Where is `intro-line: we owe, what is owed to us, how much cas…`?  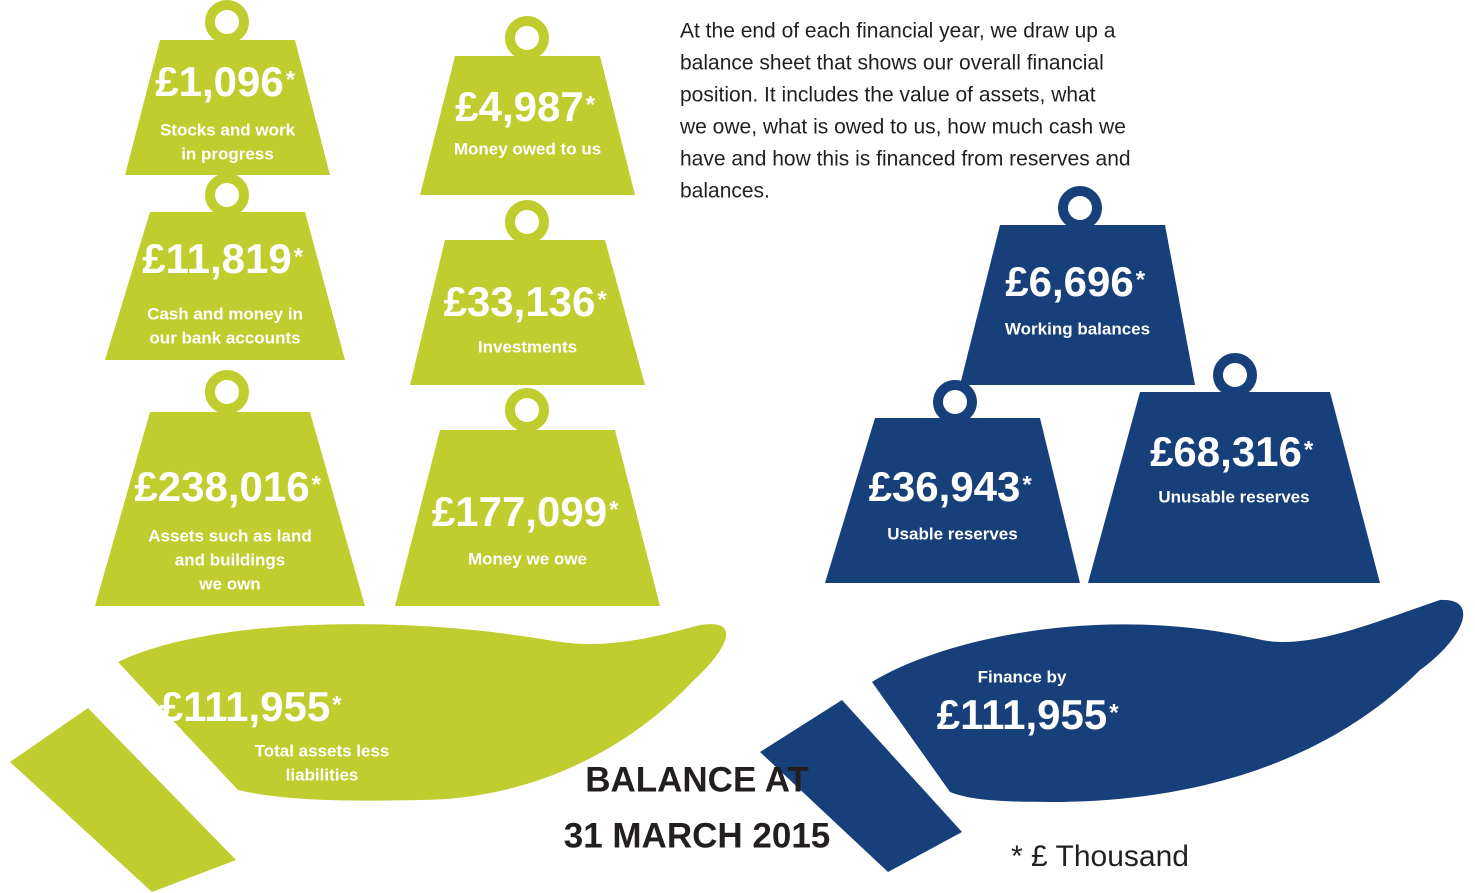 intro-line: we owe, what is owed to us, how much cas… is located at coordinates (902, 127).